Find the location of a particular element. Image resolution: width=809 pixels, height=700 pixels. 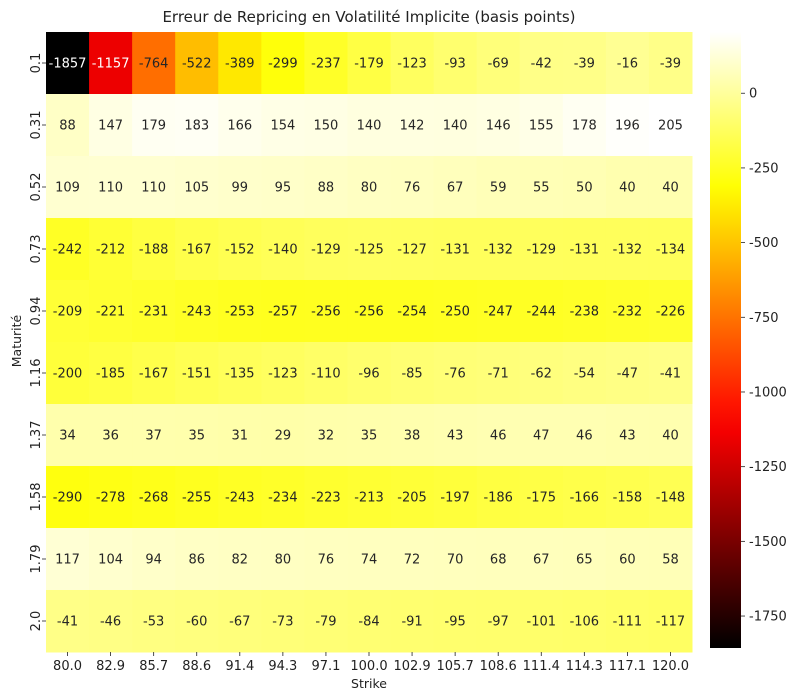

cell-value-label: -223 is located at coordinates (326, 498).